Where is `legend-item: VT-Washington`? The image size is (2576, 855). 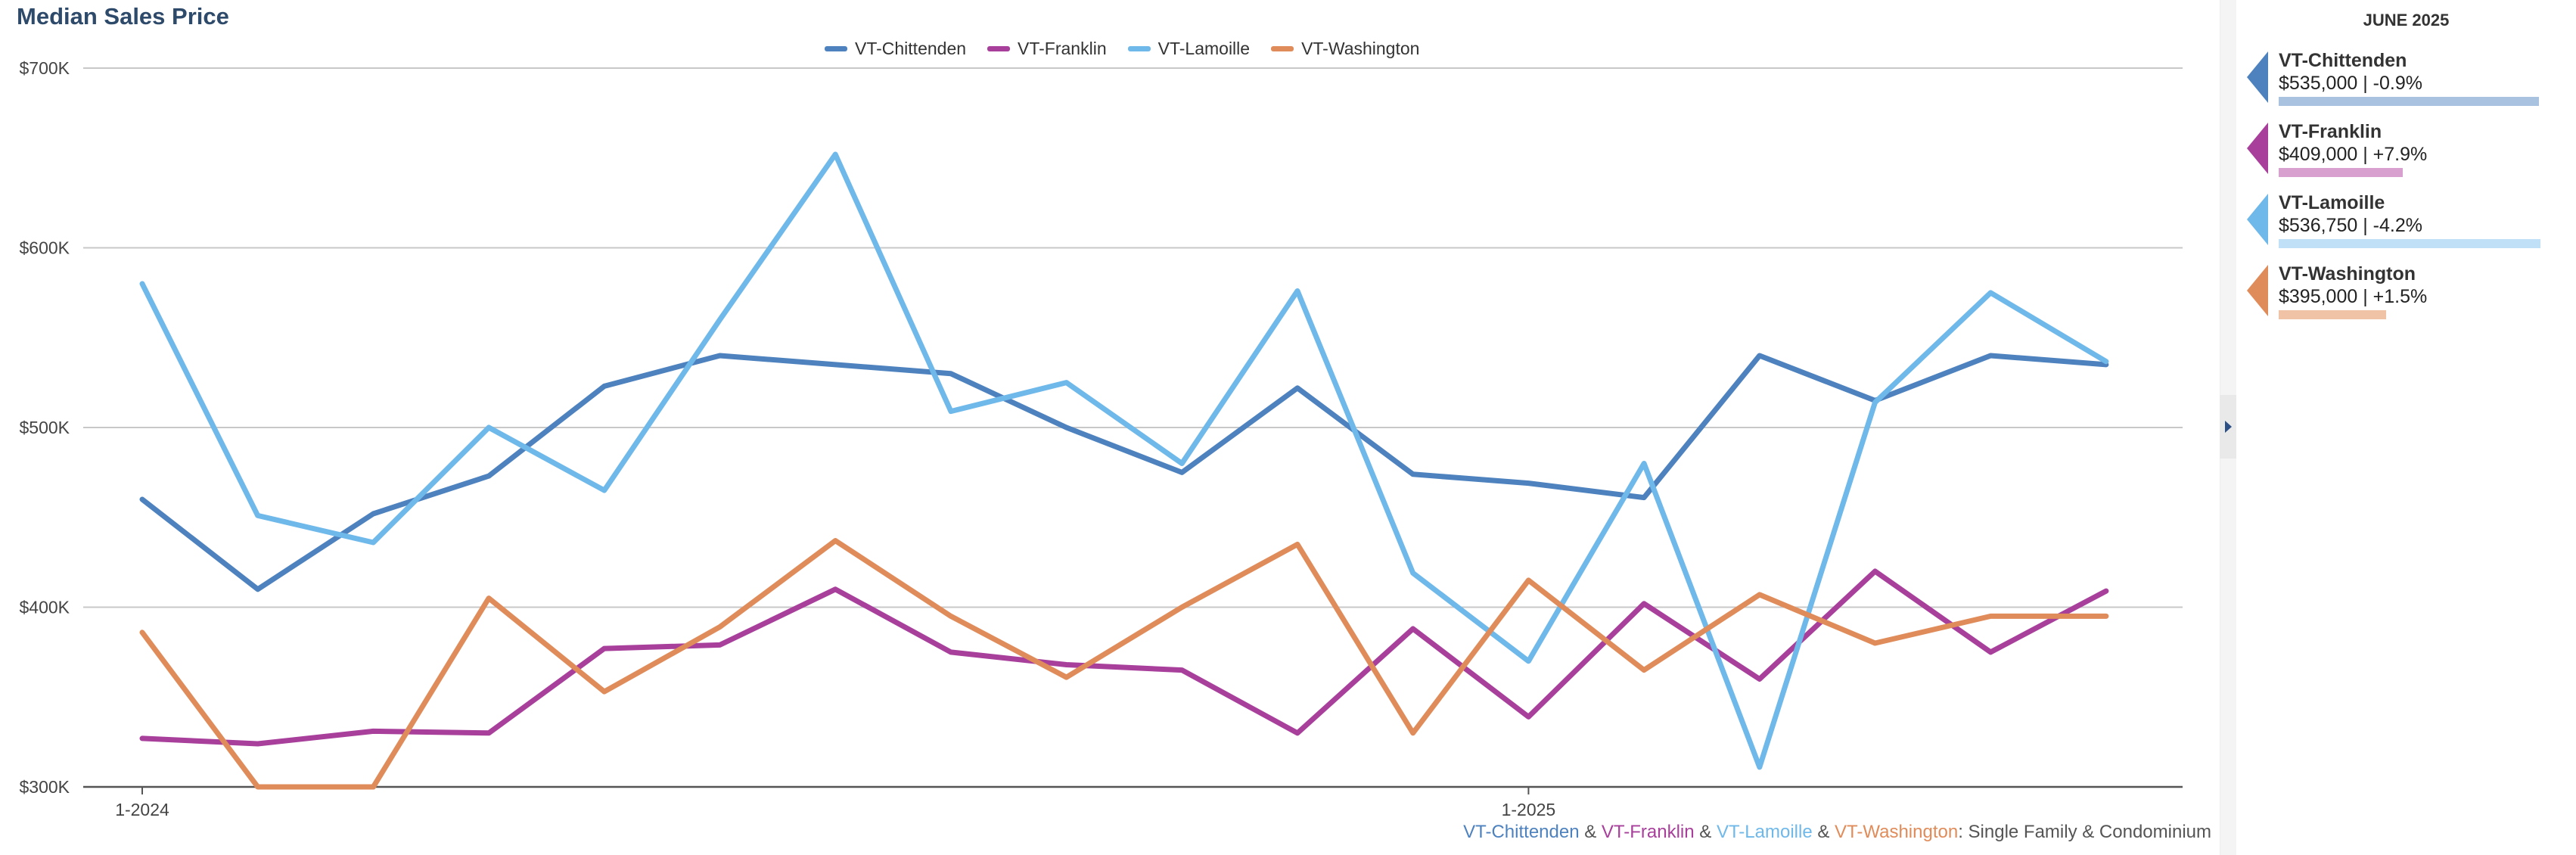 legend-item: VT-Washington is located at coordinates (1345, 49).